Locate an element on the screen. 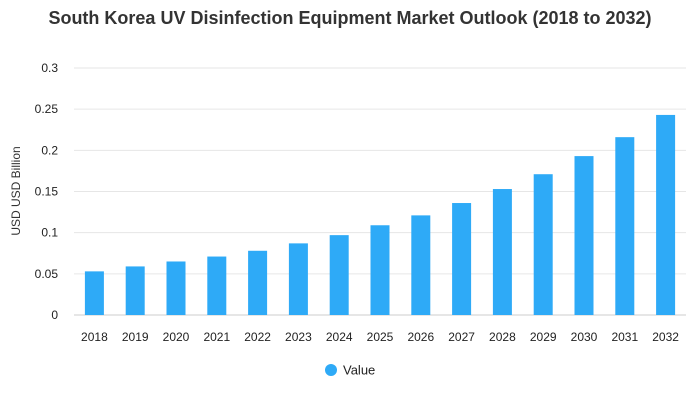 The width and height of the screenshot is (700, 400). y-axis-label: USD USD Billion is located at coordinates (16, 190).